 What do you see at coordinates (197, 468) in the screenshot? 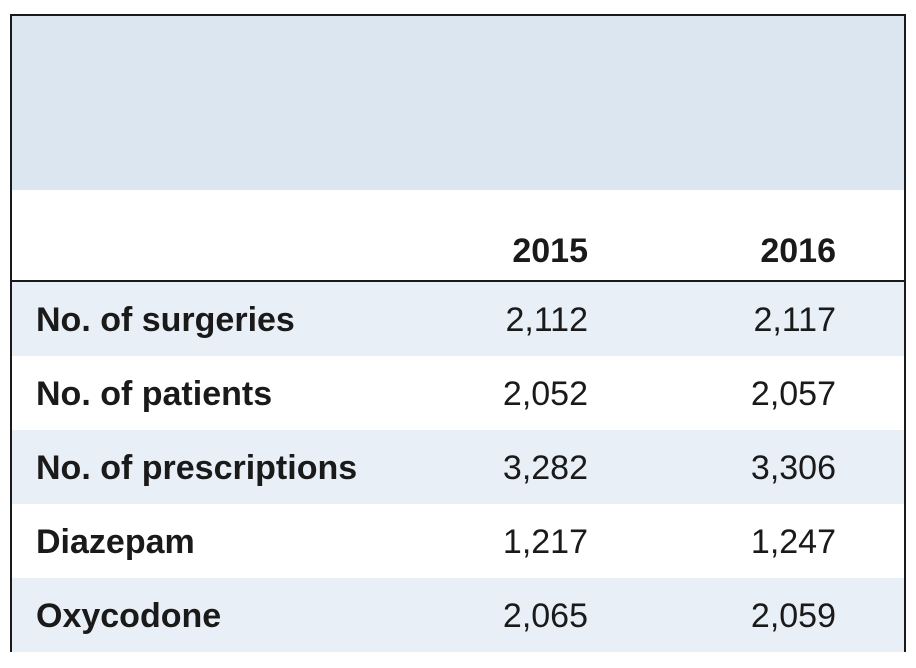
I see `row-label: No. of prescriptions` at bounding box center [197, 468].